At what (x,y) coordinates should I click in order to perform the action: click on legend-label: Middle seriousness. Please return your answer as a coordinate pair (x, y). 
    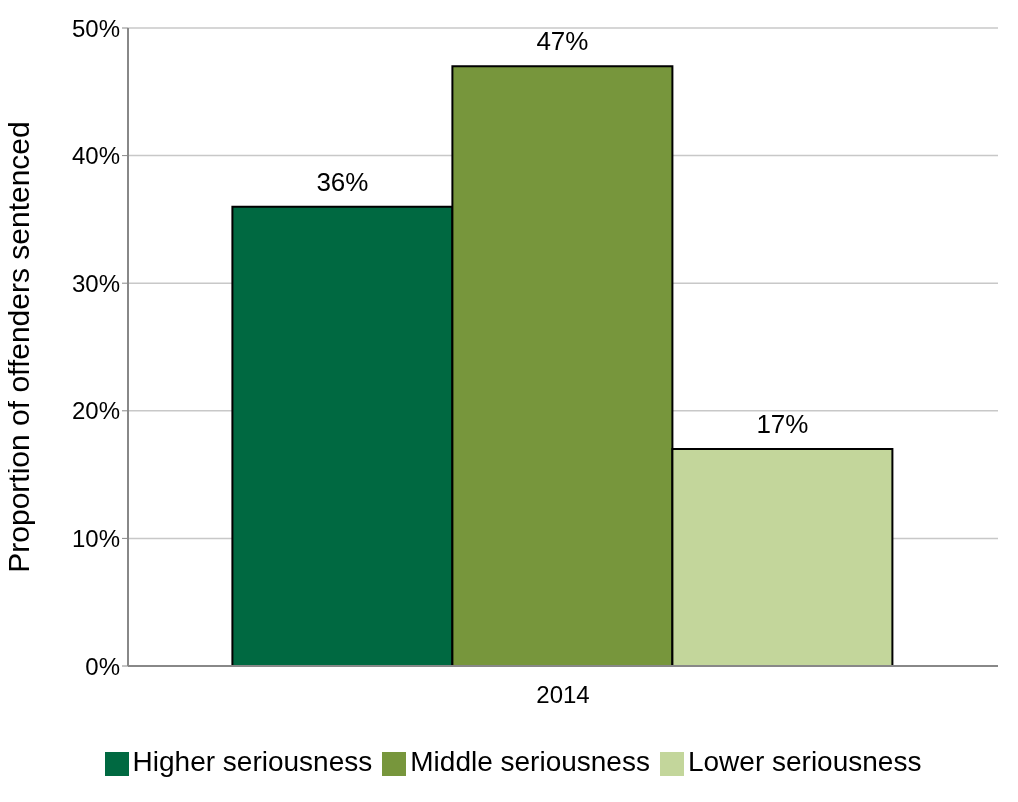
    Looking at the image, I should click on (530, 761).